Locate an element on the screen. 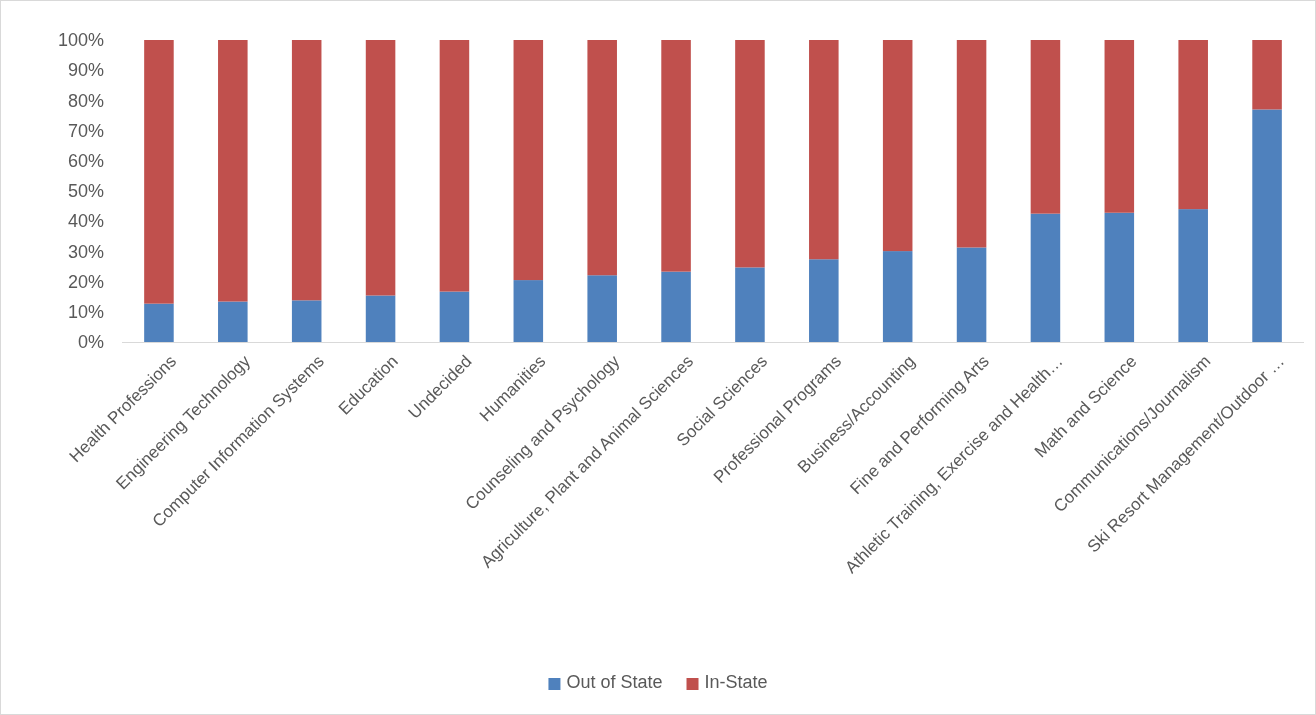 This screenshot has height=715, width=1316. y-tick-label: 50% is located at coordinates (85, 191).